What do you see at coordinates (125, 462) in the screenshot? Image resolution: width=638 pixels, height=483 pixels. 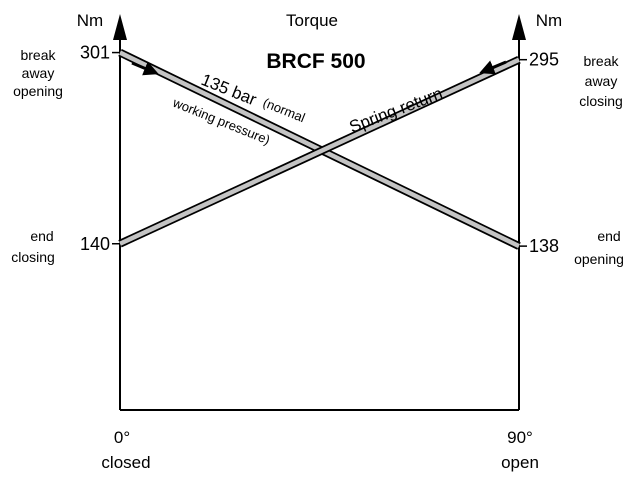 I see `x-tick-state-closed: closed` at bounding box center [125, 462].